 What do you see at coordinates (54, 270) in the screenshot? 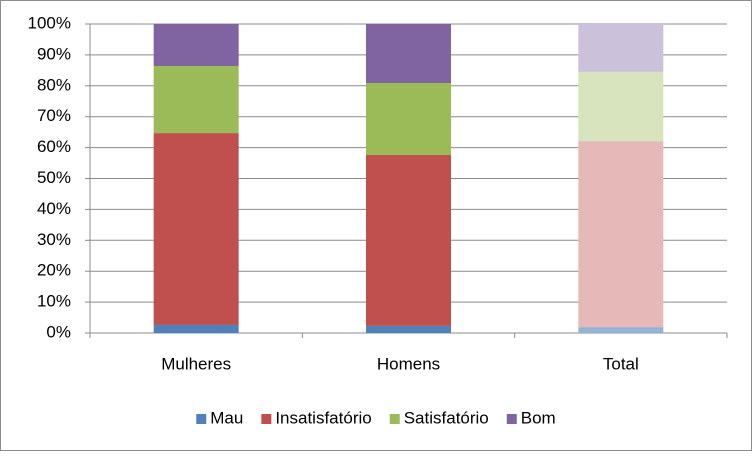
I see `y-tick-label: 20%` at bounding box center [54, 270].